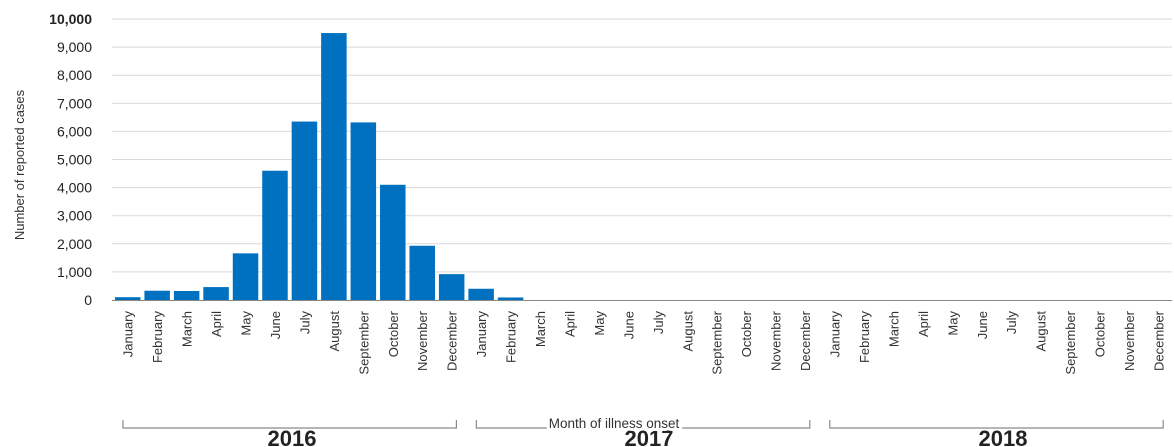 The image size is (1174, 447). What do you see at coordinates (157, 295) in the screenshot?
I see `bar-february-2016` at bounding box center [157, 295].